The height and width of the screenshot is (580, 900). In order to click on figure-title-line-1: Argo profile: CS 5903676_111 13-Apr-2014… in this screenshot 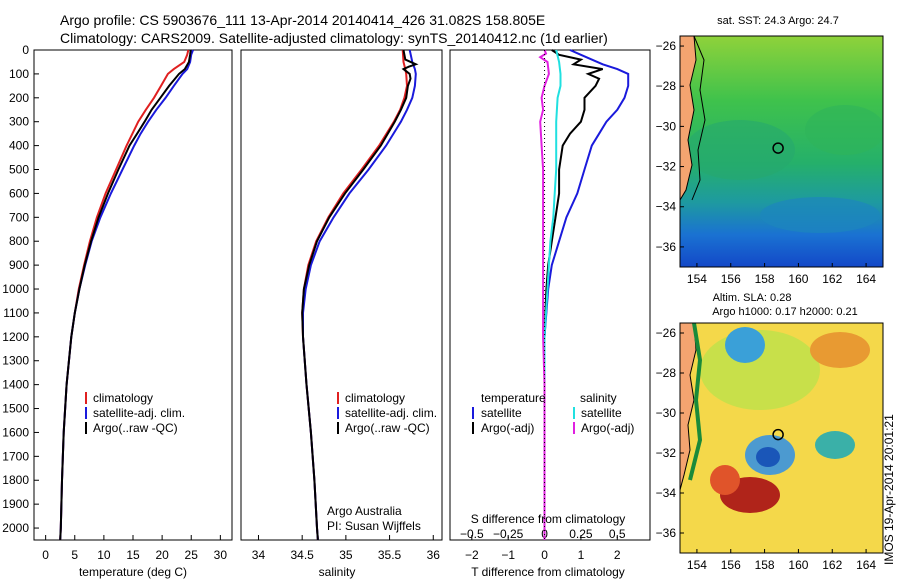, I will do `click(303, 20)`.